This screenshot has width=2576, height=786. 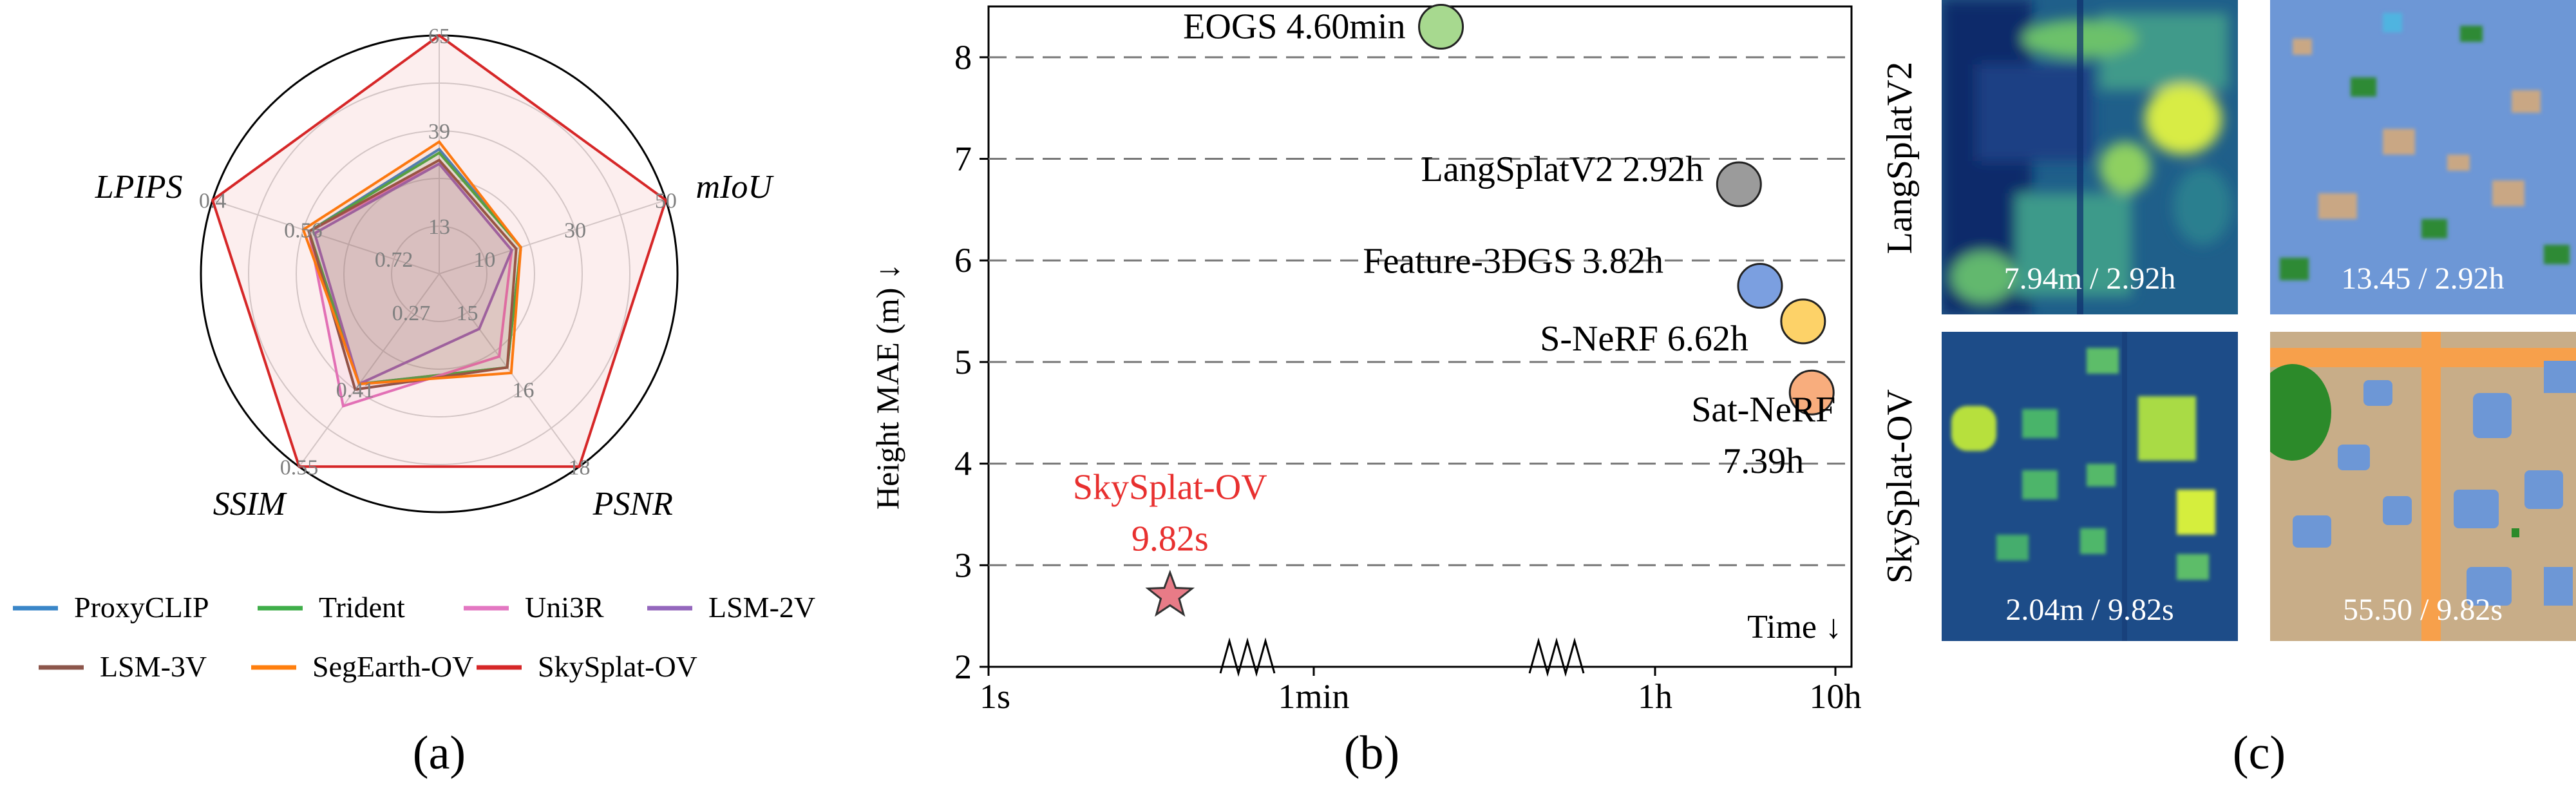 I want to click on radar-axis-labels: mF1mIoUPSNRSSIMLPIPS, so click(x=435, y=345).